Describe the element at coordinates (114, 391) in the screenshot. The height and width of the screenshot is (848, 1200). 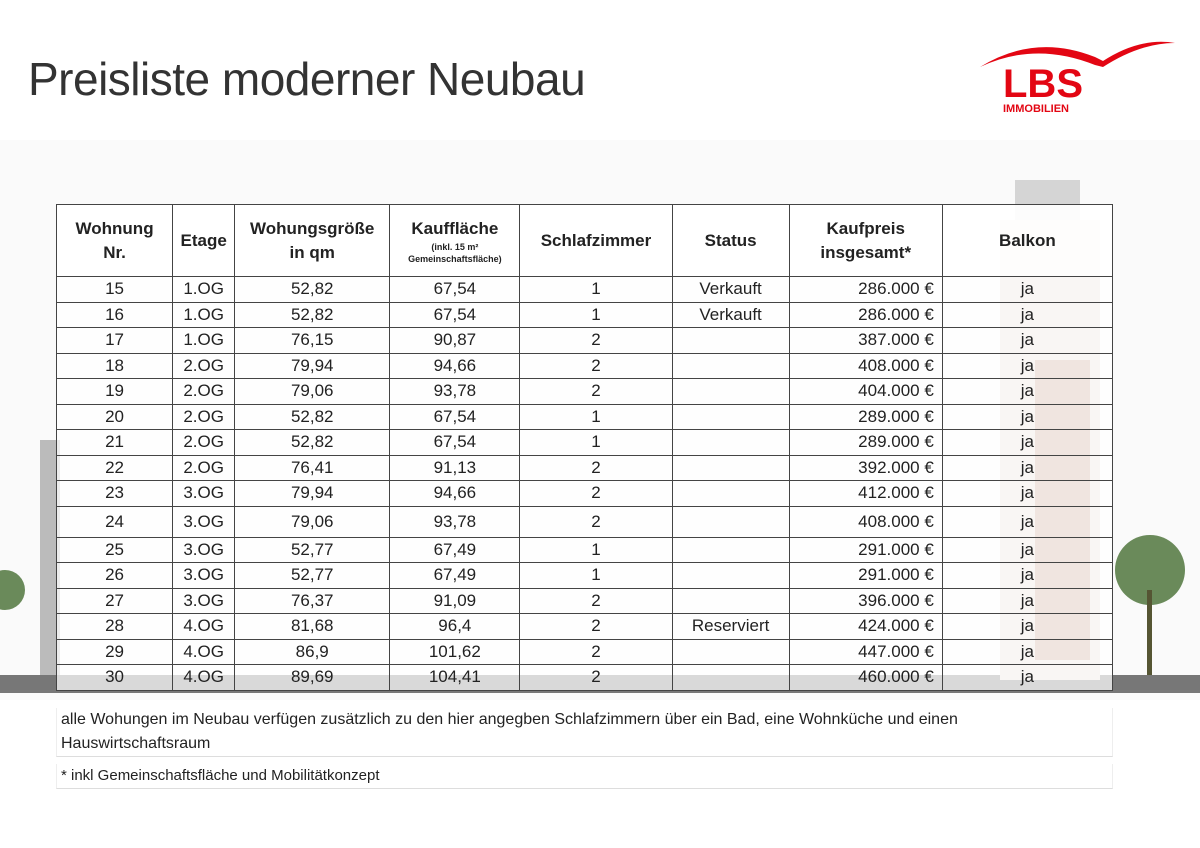
I see `table-cell: 19` at that location.